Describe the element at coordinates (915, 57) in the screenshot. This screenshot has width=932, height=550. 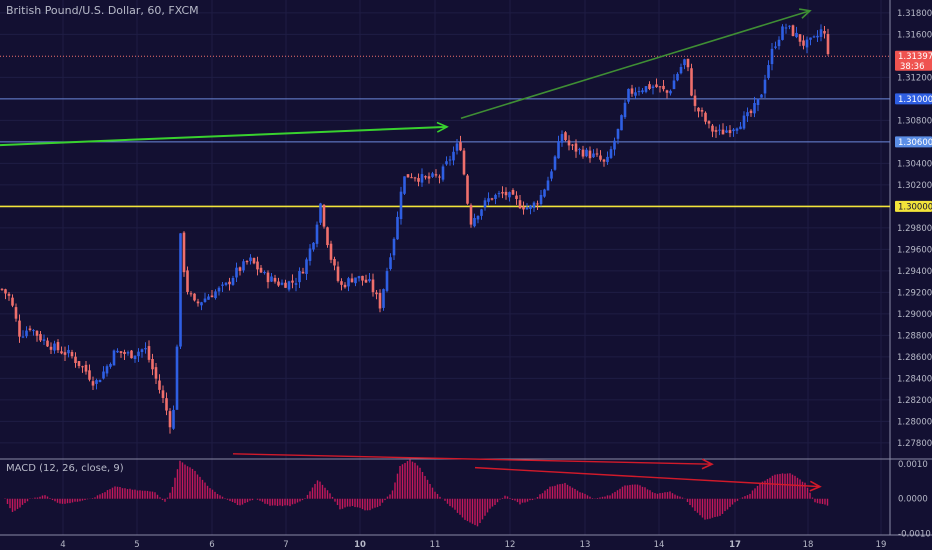
I see `price-tag-label: 1.31397` at that location.